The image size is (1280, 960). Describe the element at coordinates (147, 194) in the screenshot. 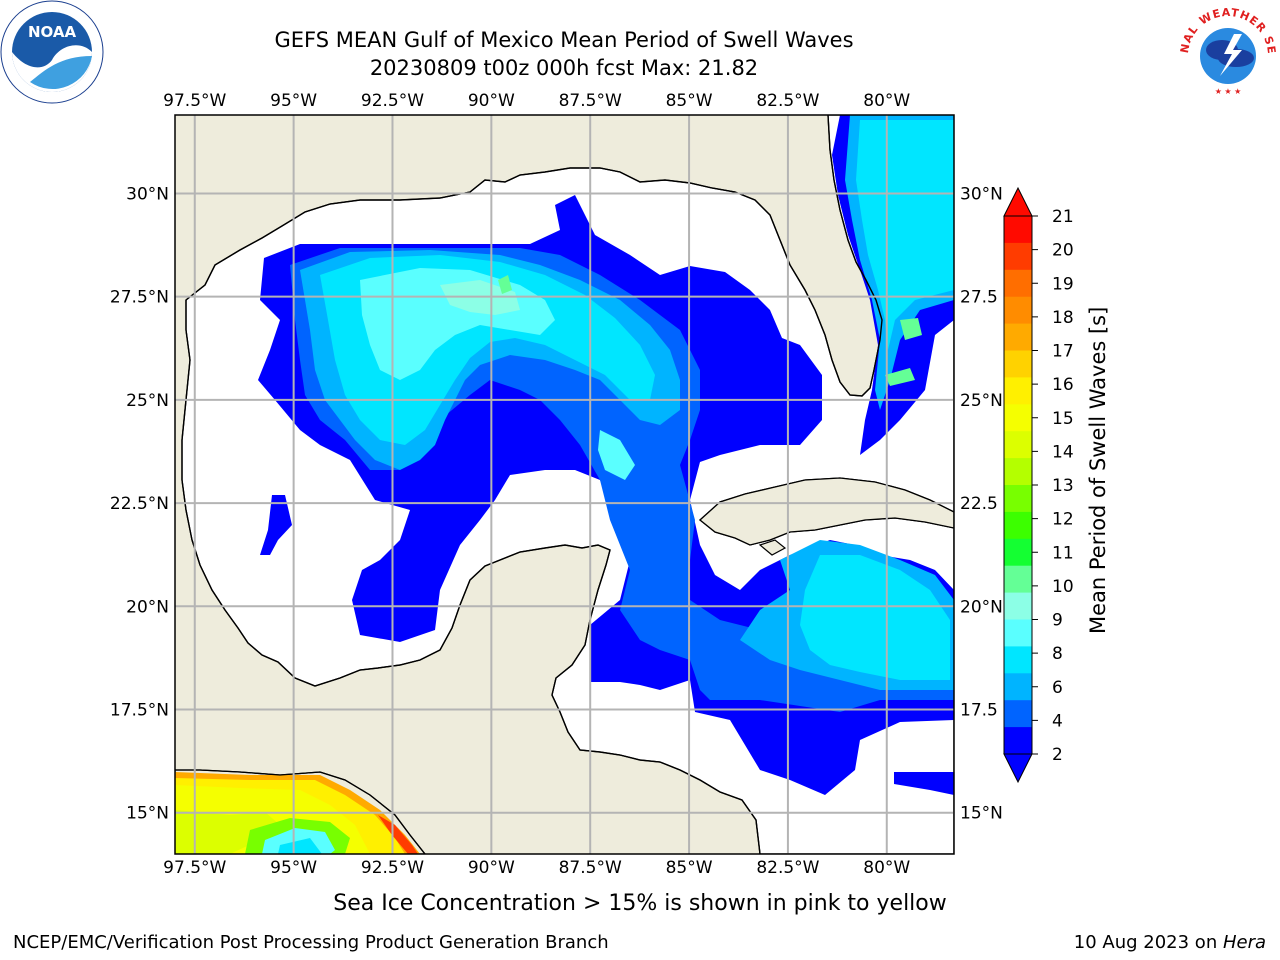

I see `lat-label-left: 30°N` at that location.